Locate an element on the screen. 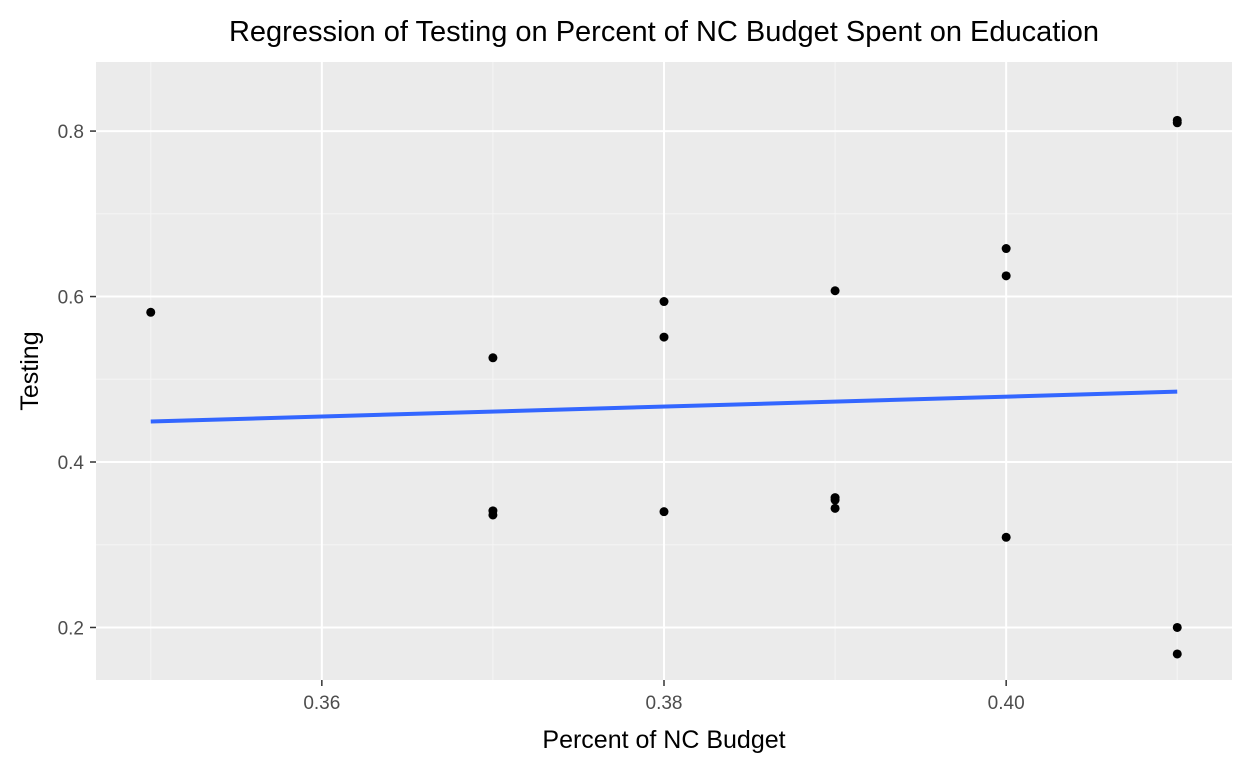  y-tick-label: 0.8 is located at coordinates (71, 132).